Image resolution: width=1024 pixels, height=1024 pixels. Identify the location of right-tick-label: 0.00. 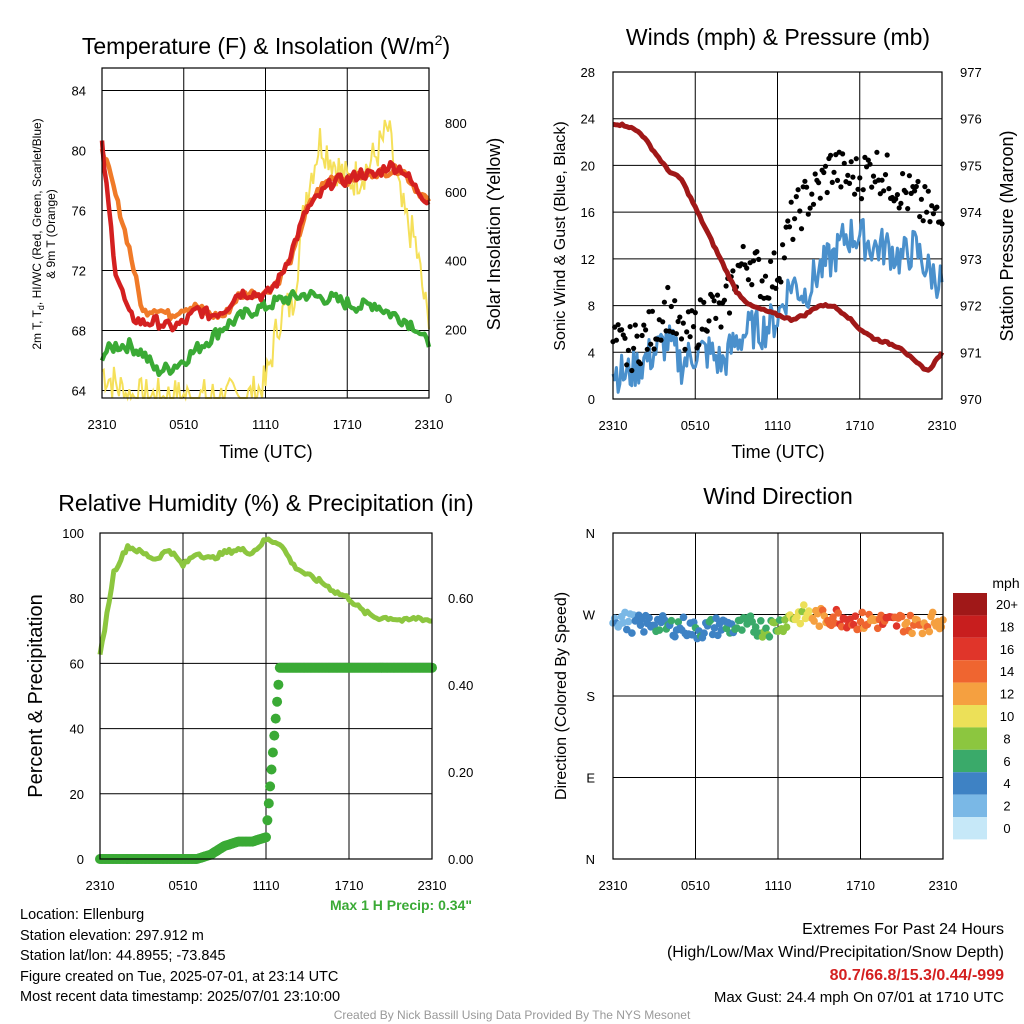
(460, 859).